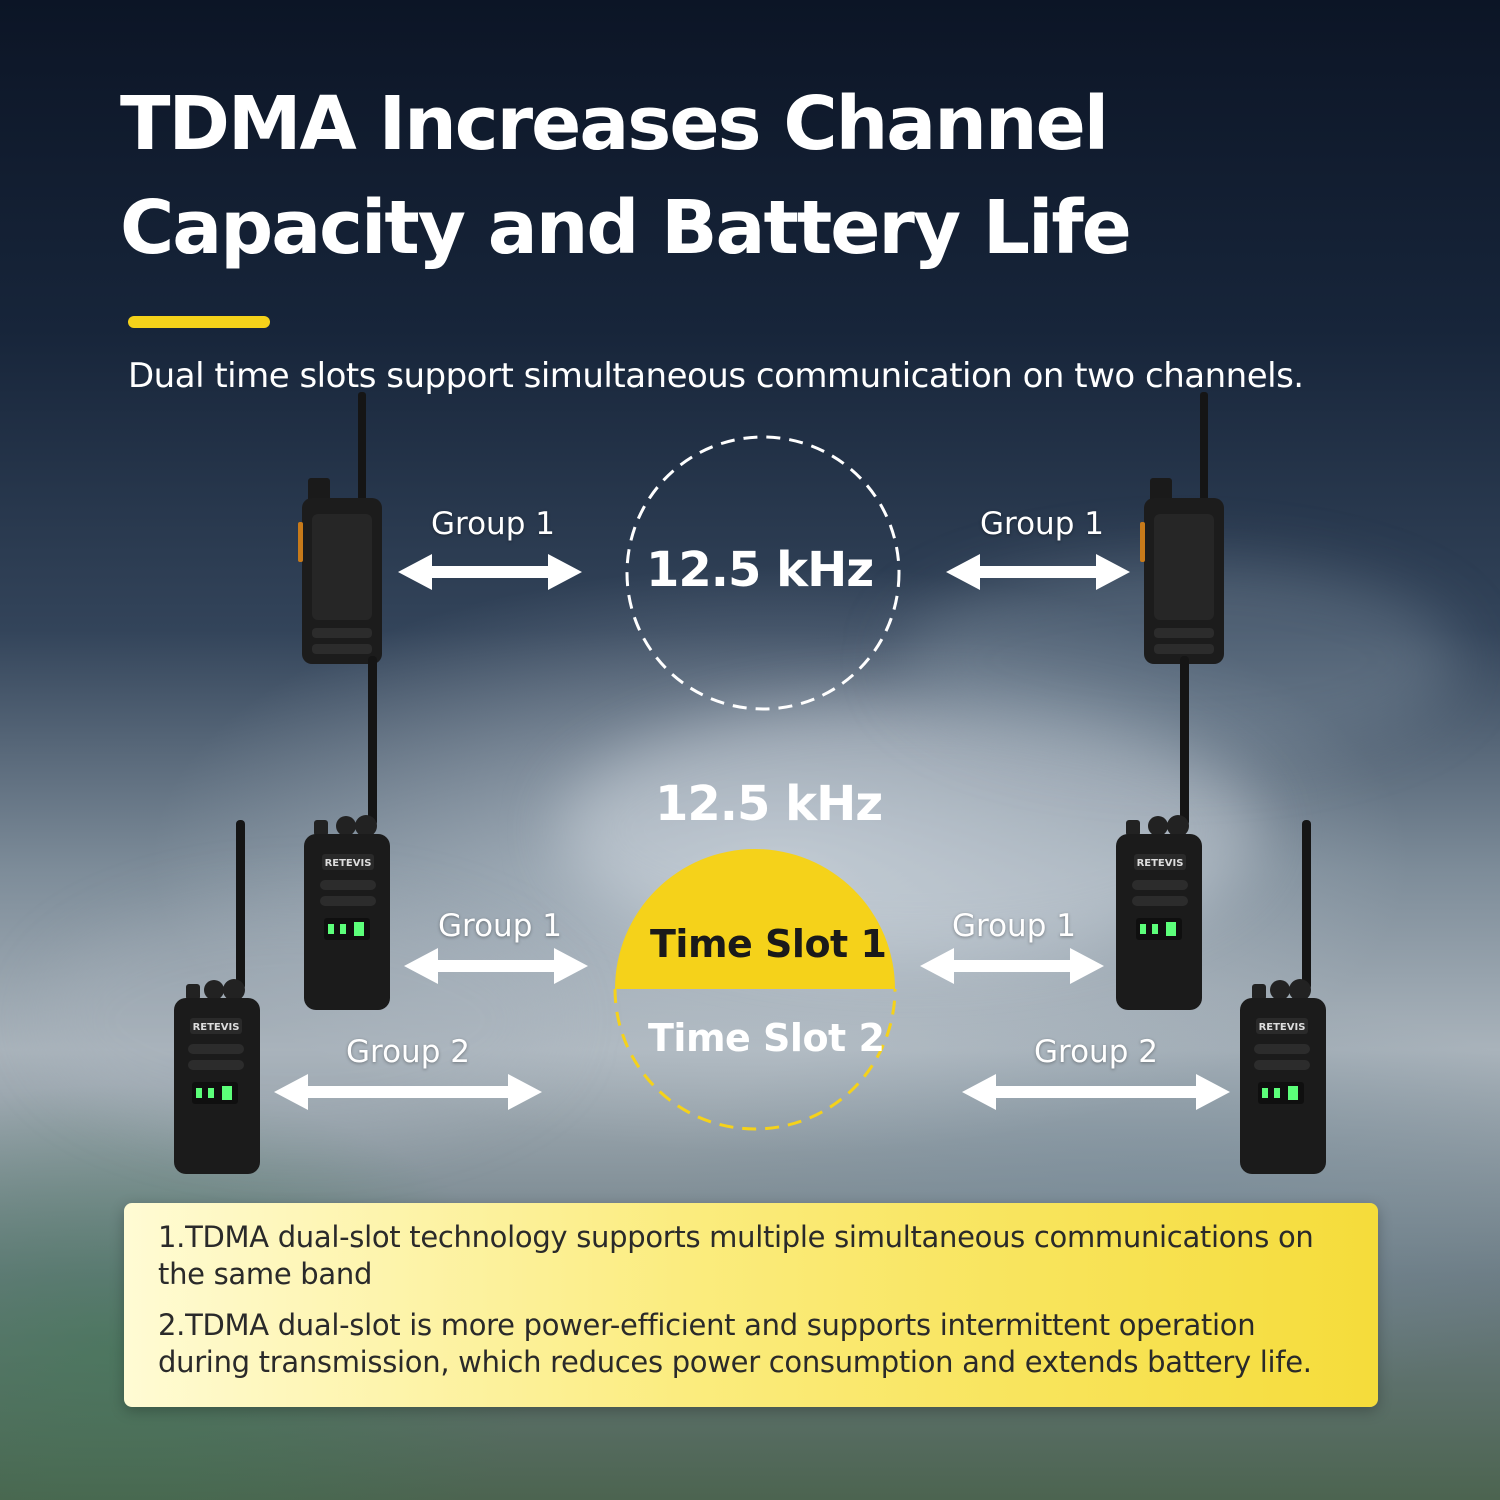  Describe the element at coordinates (346, 833) in the screenshot. I see `radio-mid-left: RETEVIS` at that location.